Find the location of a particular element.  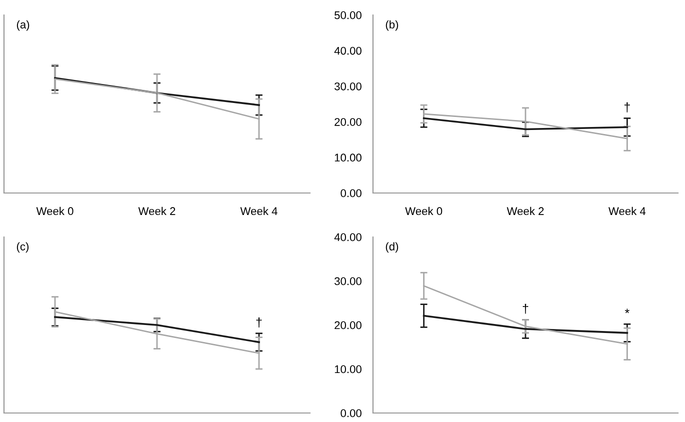

y-tick-label: 50.00 is located at coordinates (348, 15).